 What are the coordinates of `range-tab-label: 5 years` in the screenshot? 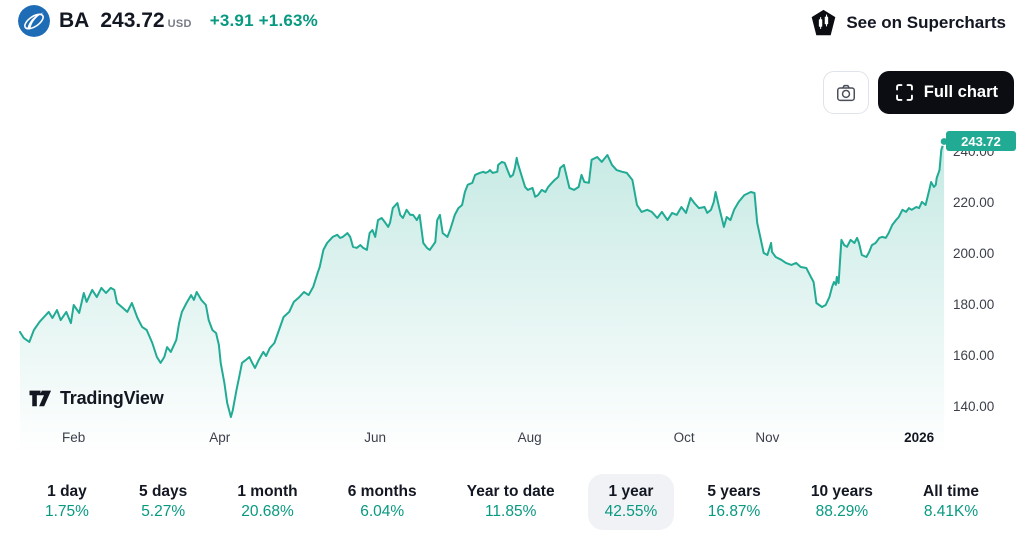 It's located at (734, 491).